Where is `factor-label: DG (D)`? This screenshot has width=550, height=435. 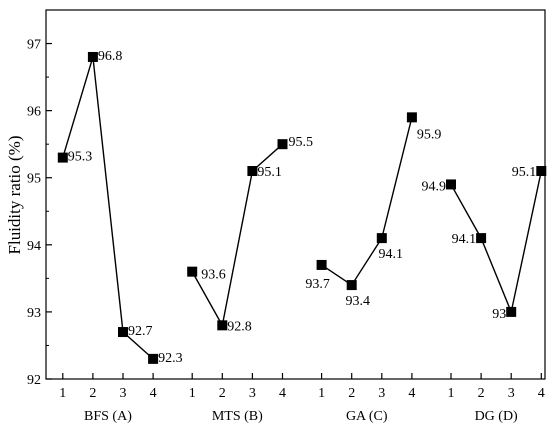 factor-label: DG (D) is located at coordinates (496, 416).